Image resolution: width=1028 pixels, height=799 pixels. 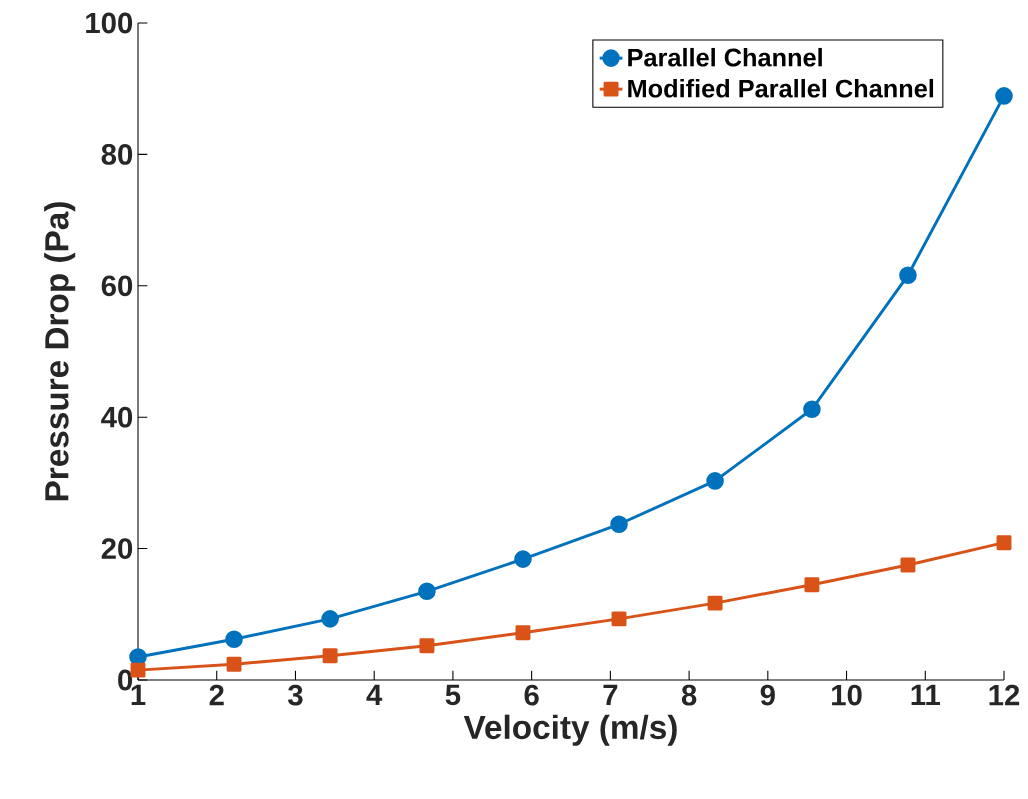 What do you see at coordinates (138, 694) in the screenshot?
I see `x-tick-label: 1` at bounding box center [138, 694].